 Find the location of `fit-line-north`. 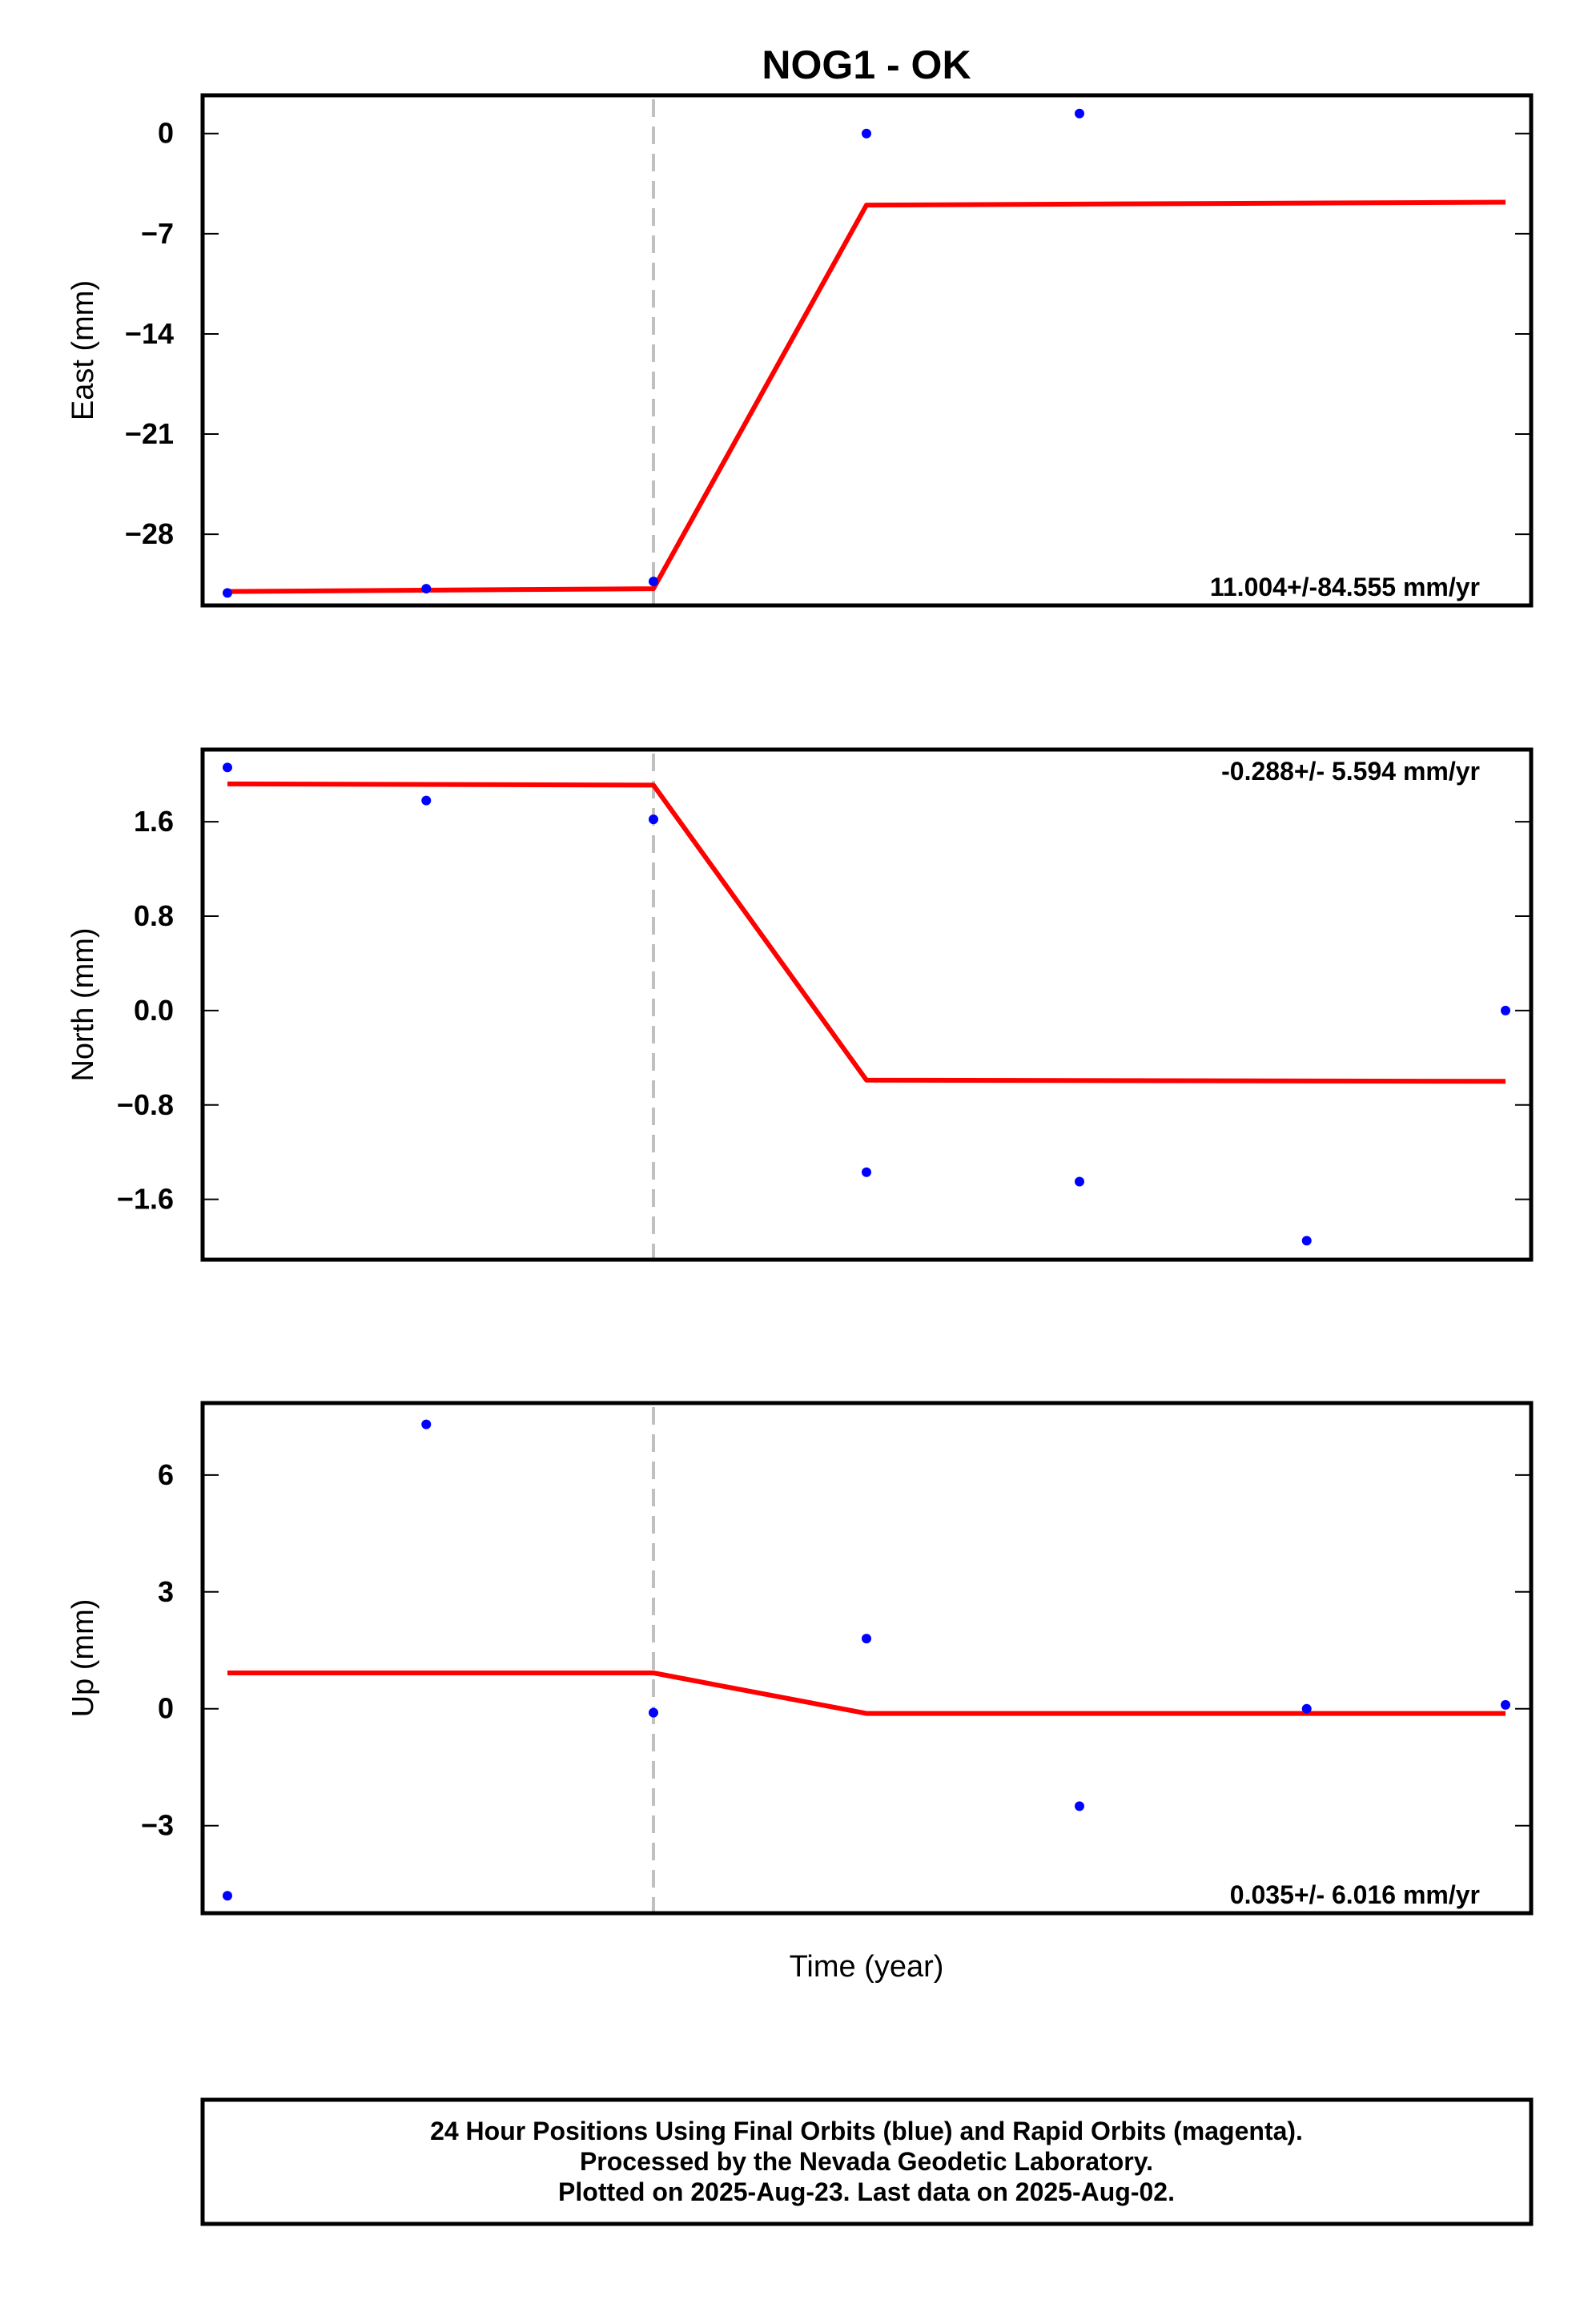

fit-line-north is located at coordinates (866, 933).